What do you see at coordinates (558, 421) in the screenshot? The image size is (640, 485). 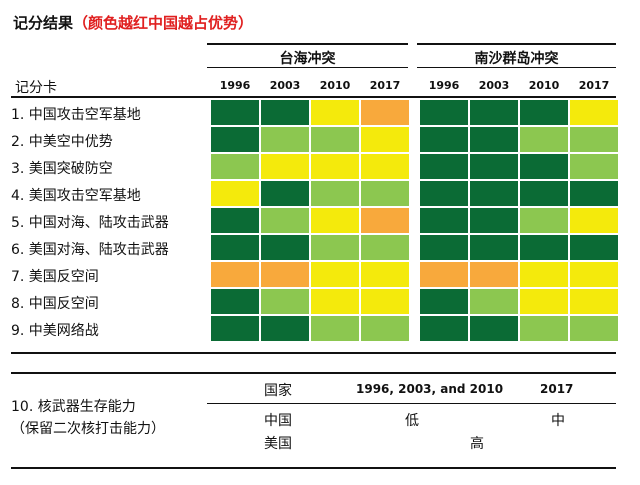 I see `china-period2-value: 中` at bounding box center [558, 421].